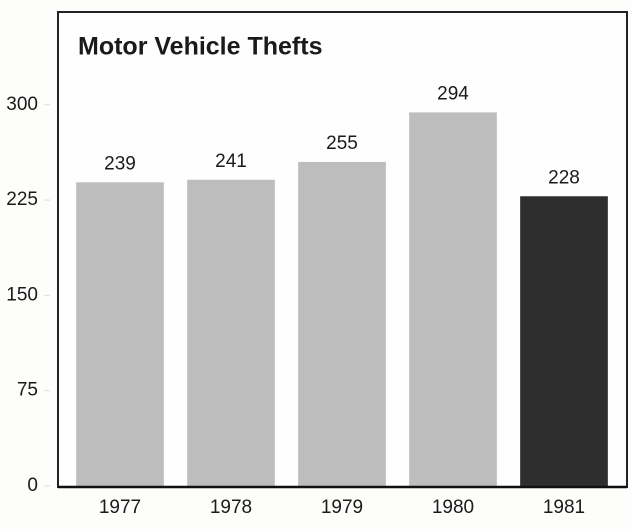 The image size is (631, 529). Describe the element at coordinates (342, 143) in the screenshot. I see `data-label: 255` at that location.